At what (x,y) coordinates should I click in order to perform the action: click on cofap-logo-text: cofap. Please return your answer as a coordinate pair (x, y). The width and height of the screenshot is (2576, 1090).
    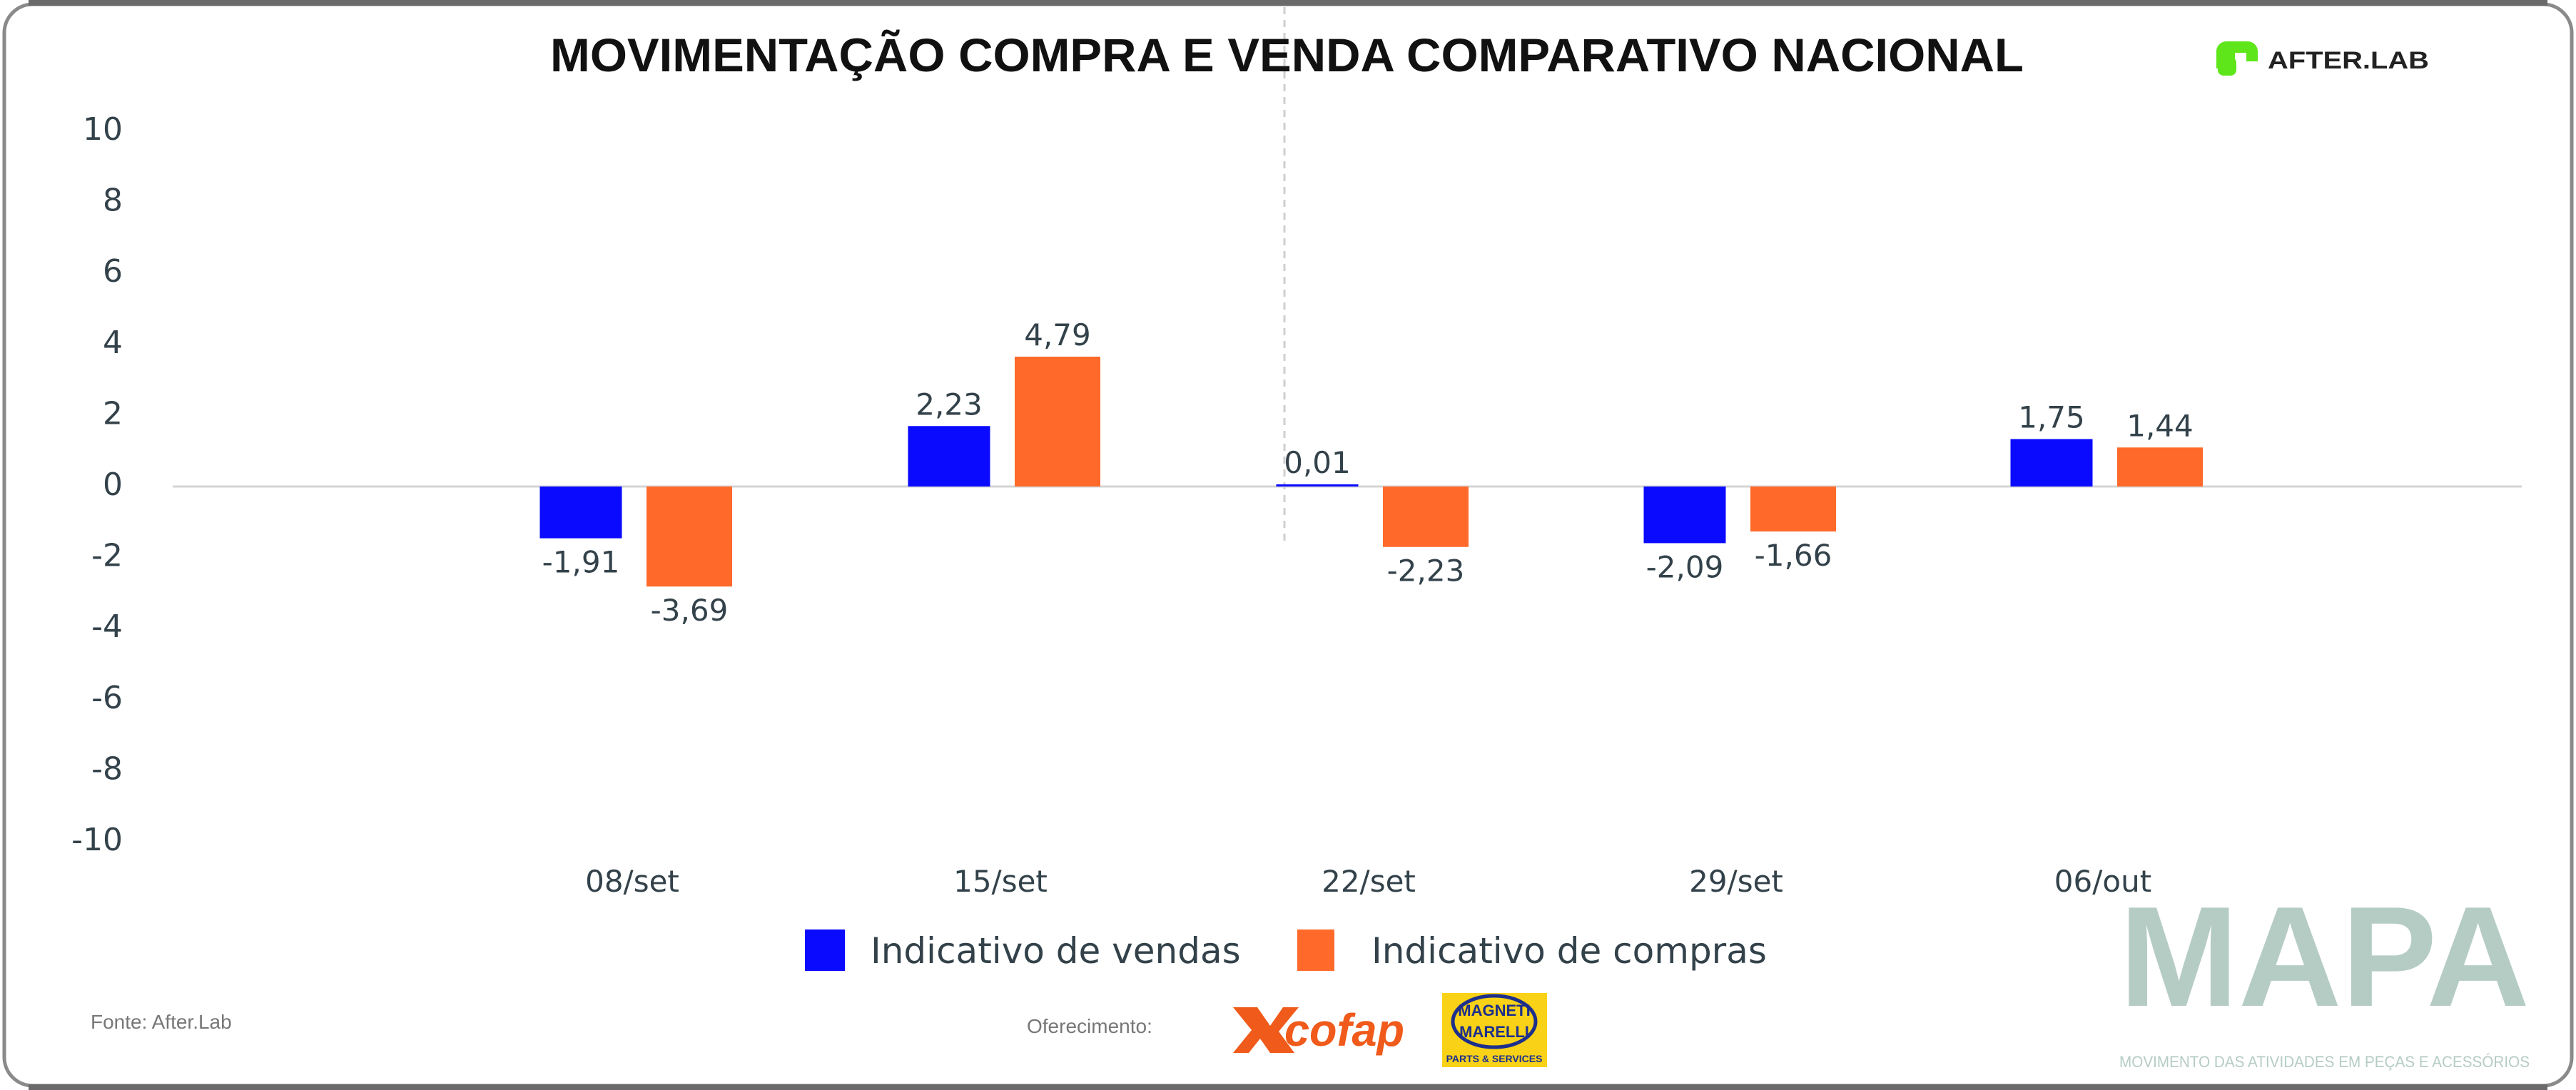
    Looking at the image, I should click on (1344, 1030).